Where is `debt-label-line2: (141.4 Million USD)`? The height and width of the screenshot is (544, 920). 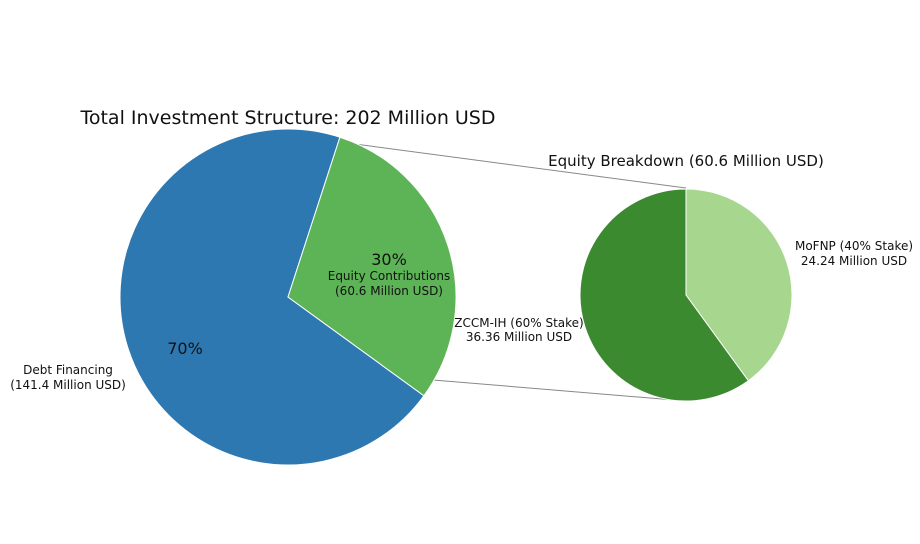
debt-label-line2: (141.4 Million USD) is located at coordinates (68, 385).